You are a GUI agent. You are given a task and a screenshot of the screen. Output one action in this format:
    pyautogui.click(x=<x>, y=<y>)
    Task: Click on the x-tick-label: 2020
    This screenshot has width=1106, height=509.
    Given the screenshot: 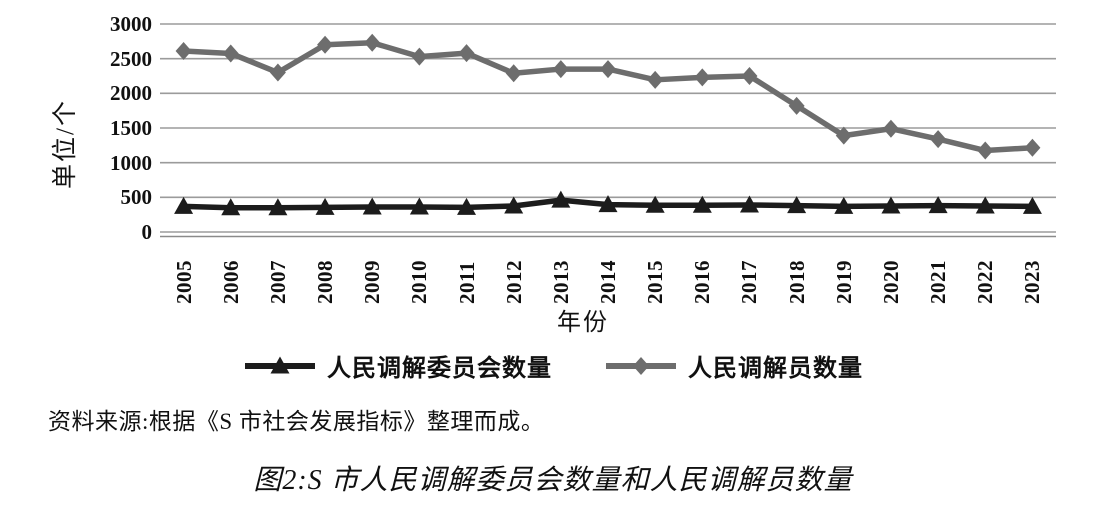 What is the action you would take?
    pyautogui.click(x=890, y=282)
    